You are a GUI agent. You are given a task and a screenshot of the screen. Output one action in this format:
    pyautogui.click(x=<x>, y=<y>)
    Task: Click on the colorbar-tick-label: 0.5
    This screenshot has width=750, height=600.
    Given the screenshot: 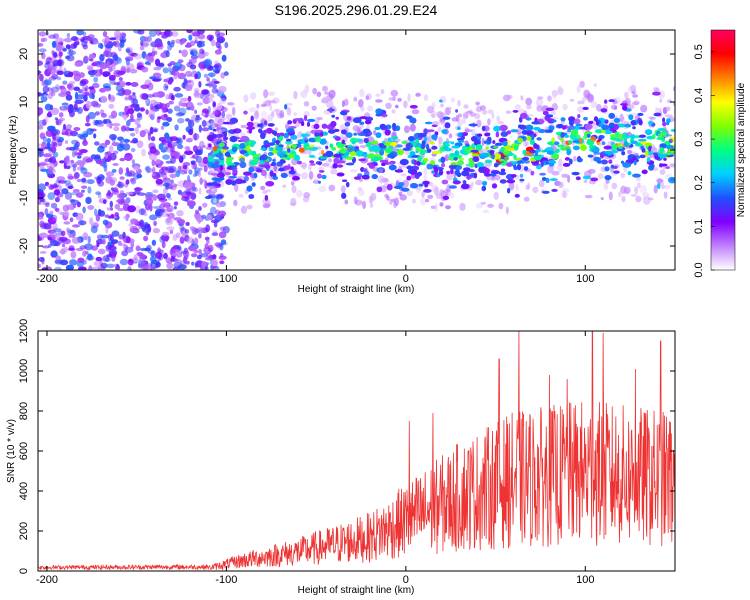 What is the action you would take?
    pyautogui.click(x=699, y=51)
    